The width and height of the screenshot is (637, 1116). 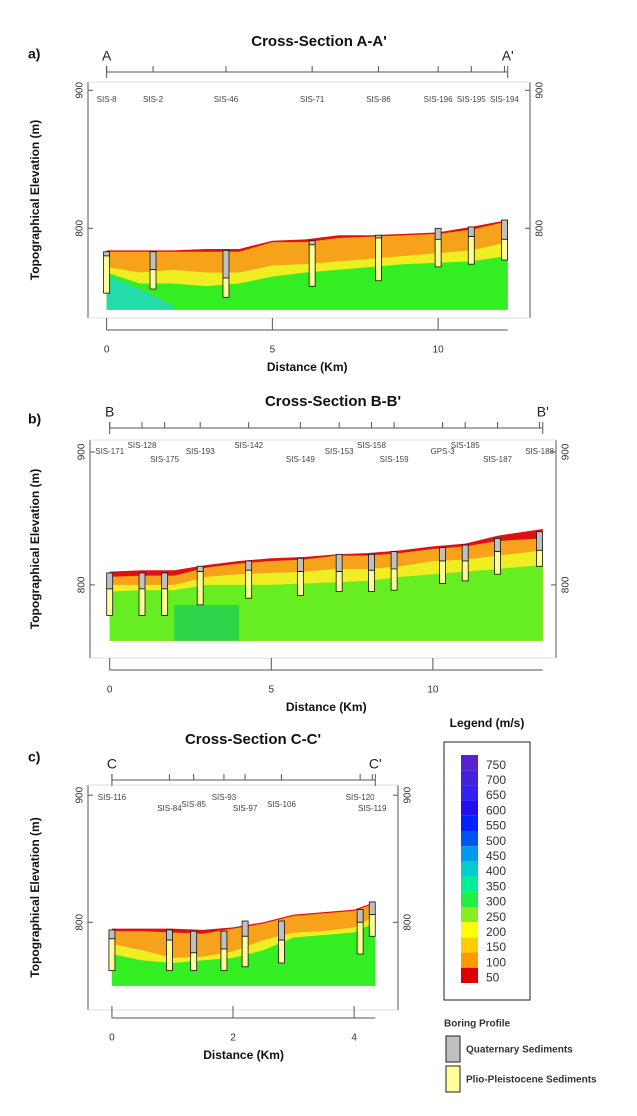 What do you see at coordinates (496, 826) in the screenshot?
I see `legend-label: 550` at bounding box center [496, 826].